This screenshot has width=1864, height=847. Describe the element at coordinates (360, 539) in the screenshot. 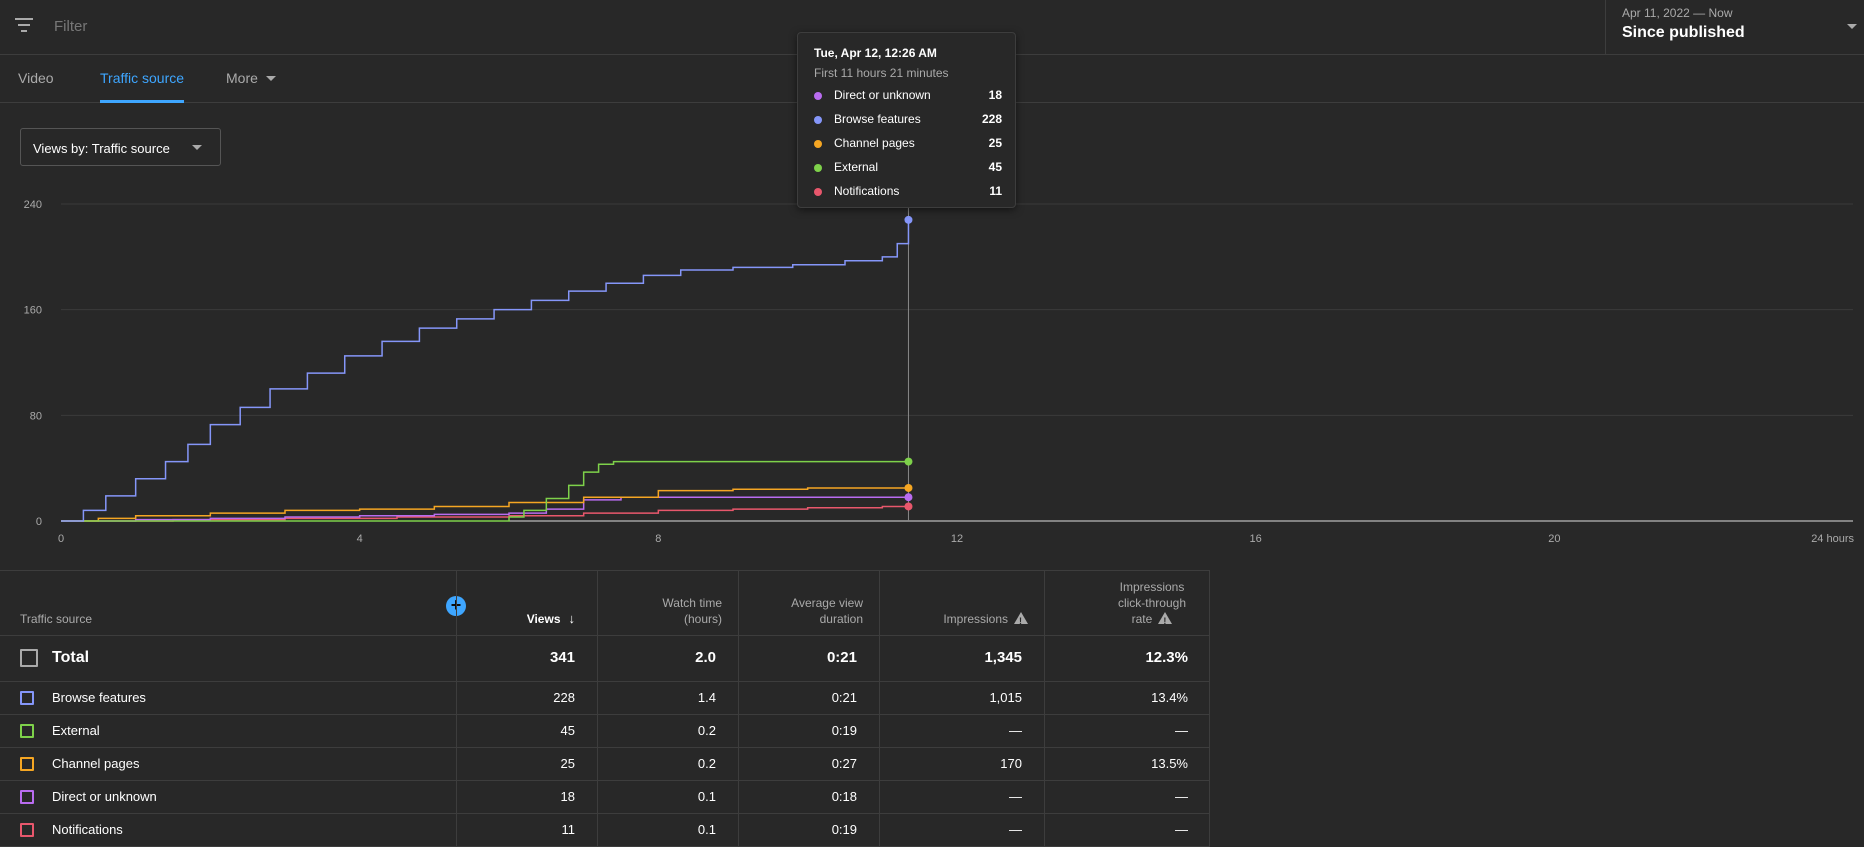

I see `x-tick-label: 4` at that location.